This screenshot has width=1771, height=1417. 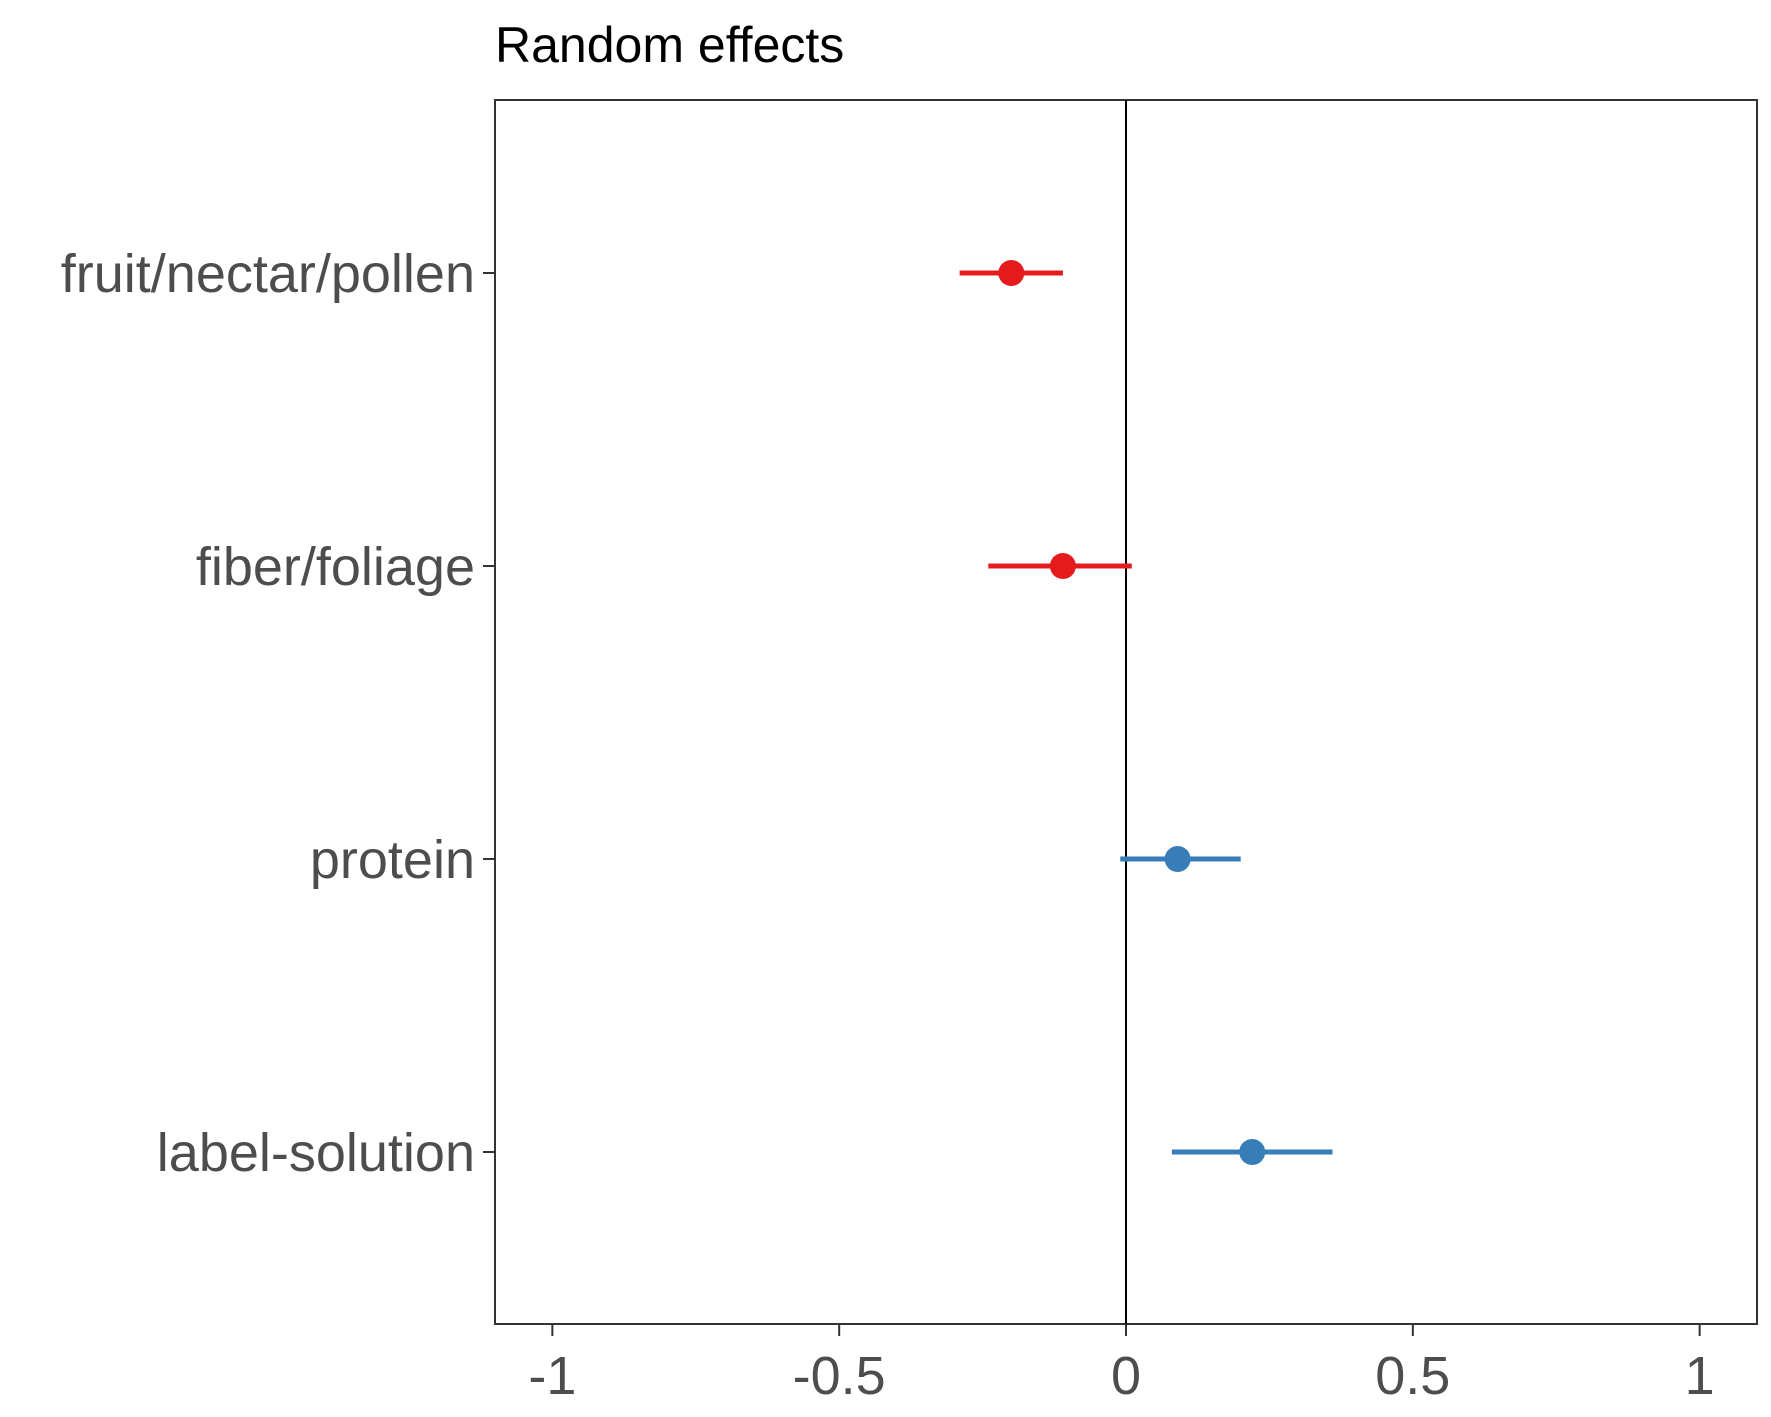 What do you see at coordinates (669, 45) in the screenshot?
I see `chart-title: Random effects` at bounding box center [669, 45].